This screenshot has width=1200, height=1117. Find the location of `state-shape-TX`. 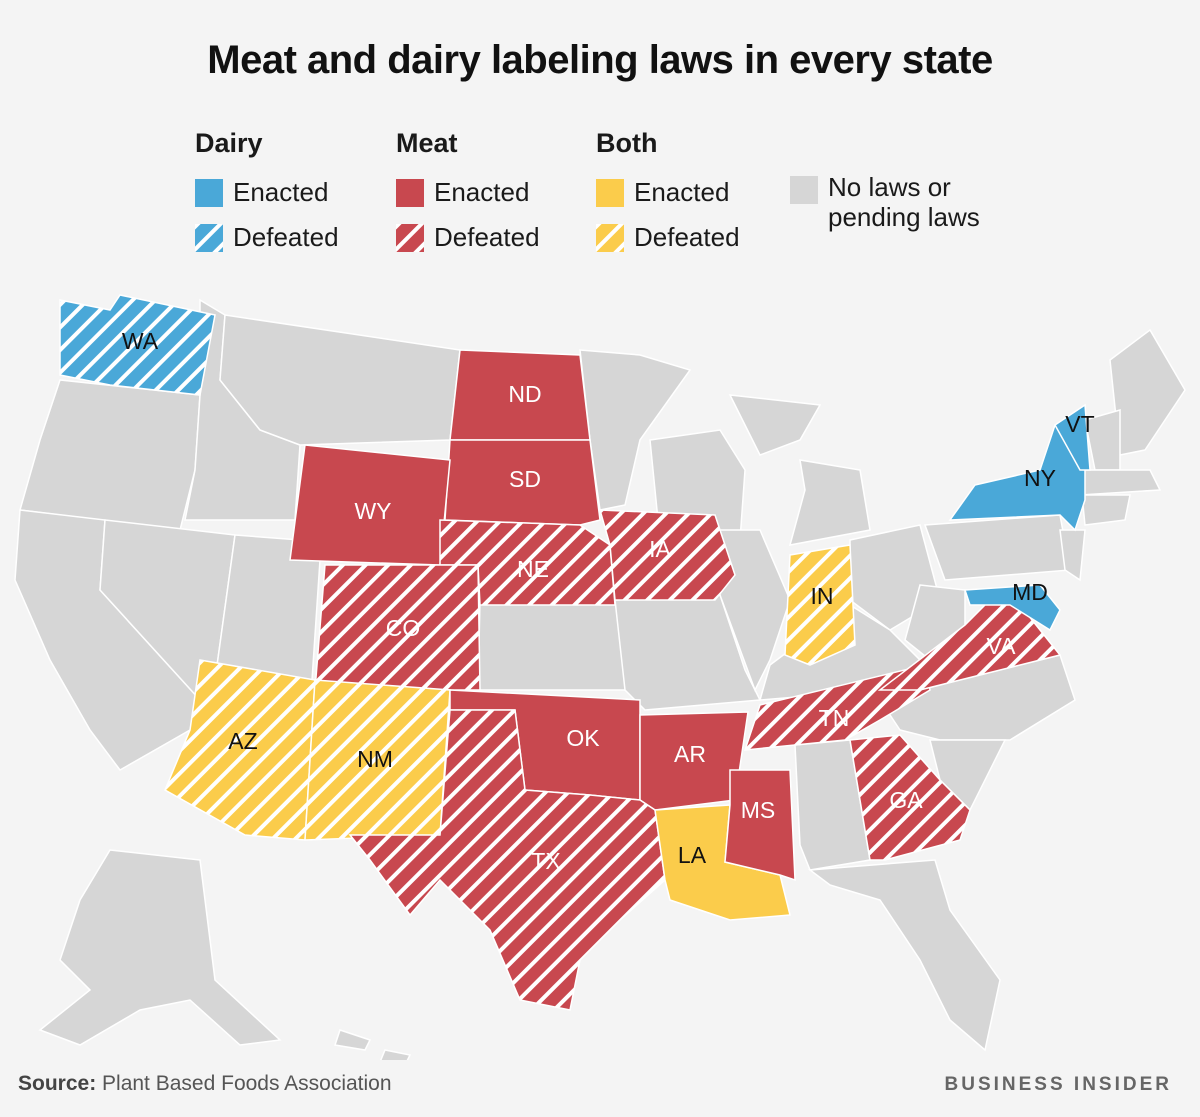

state-shape-TX is located at coordinates (507, 860).